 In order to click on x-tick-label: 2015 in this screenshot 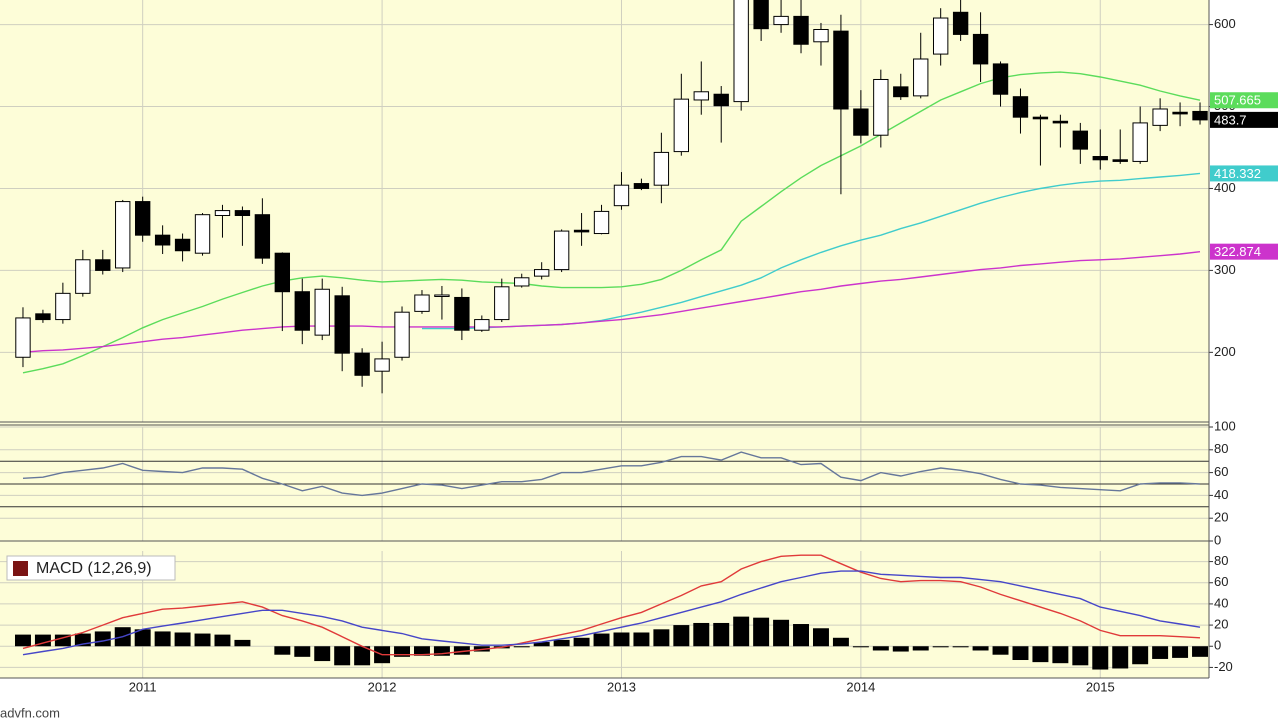, I will do `click(1100, 686)`.